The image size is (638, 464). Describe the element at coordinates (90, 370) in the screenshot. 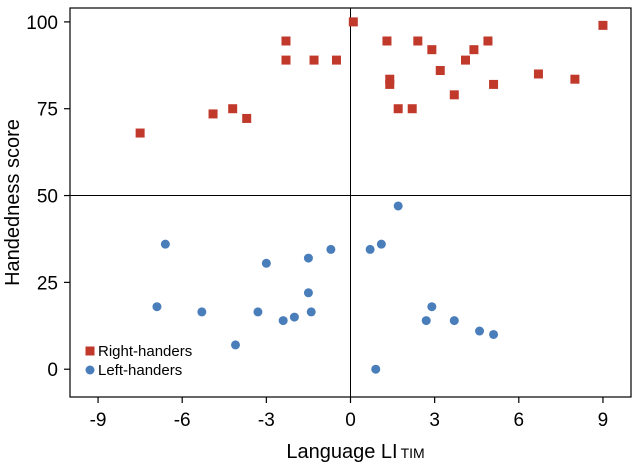

I see `legend-marker-left-handers` at that location.